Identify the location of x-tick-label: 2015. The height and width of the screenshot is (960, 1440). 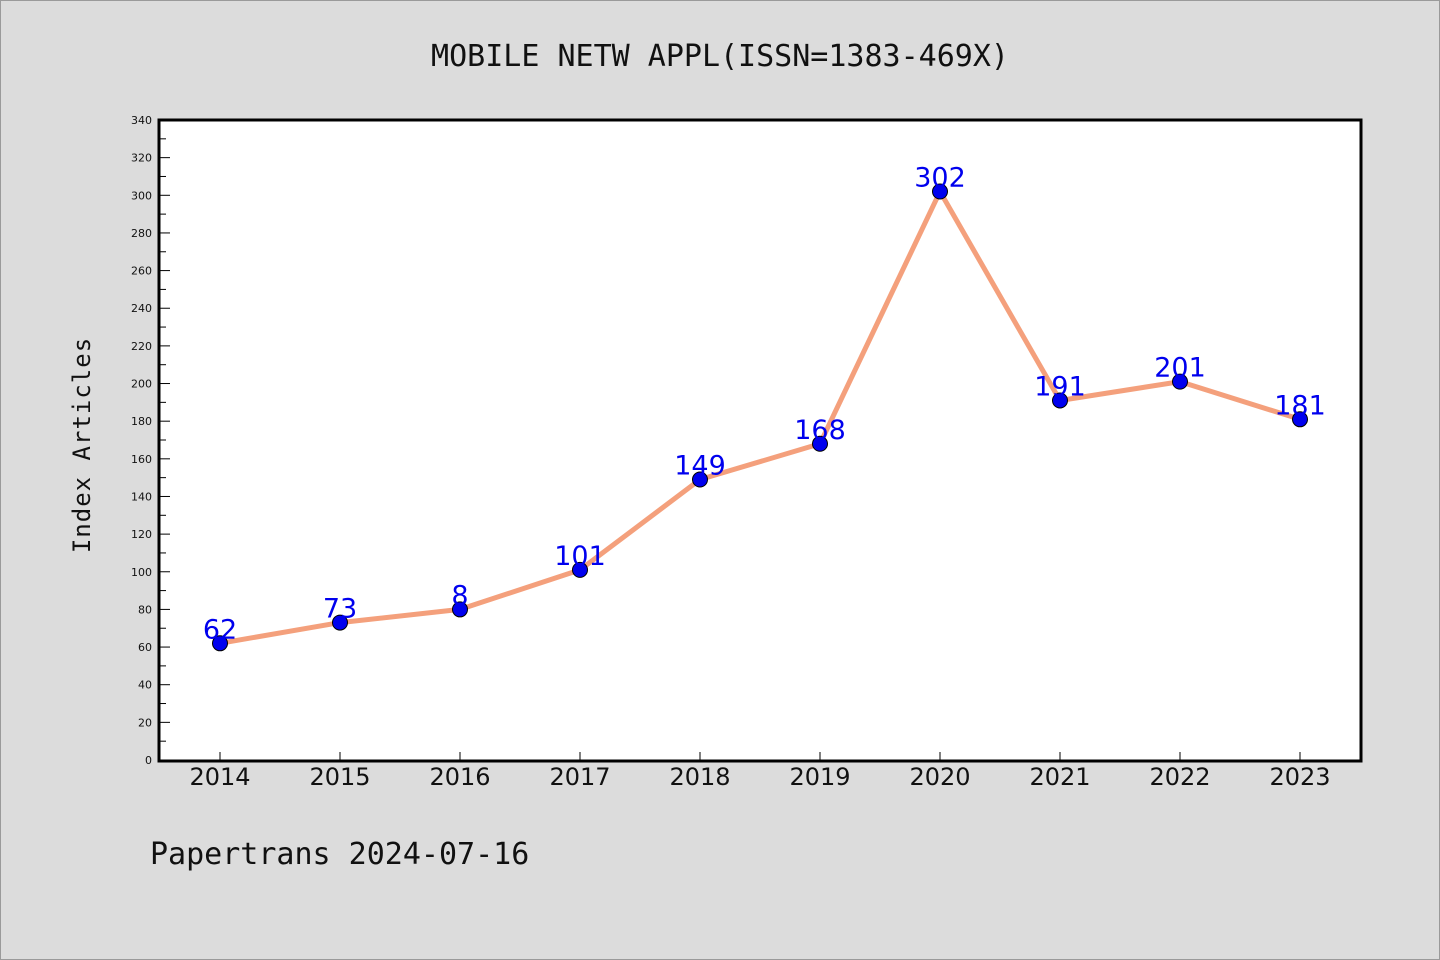
(339, 777).